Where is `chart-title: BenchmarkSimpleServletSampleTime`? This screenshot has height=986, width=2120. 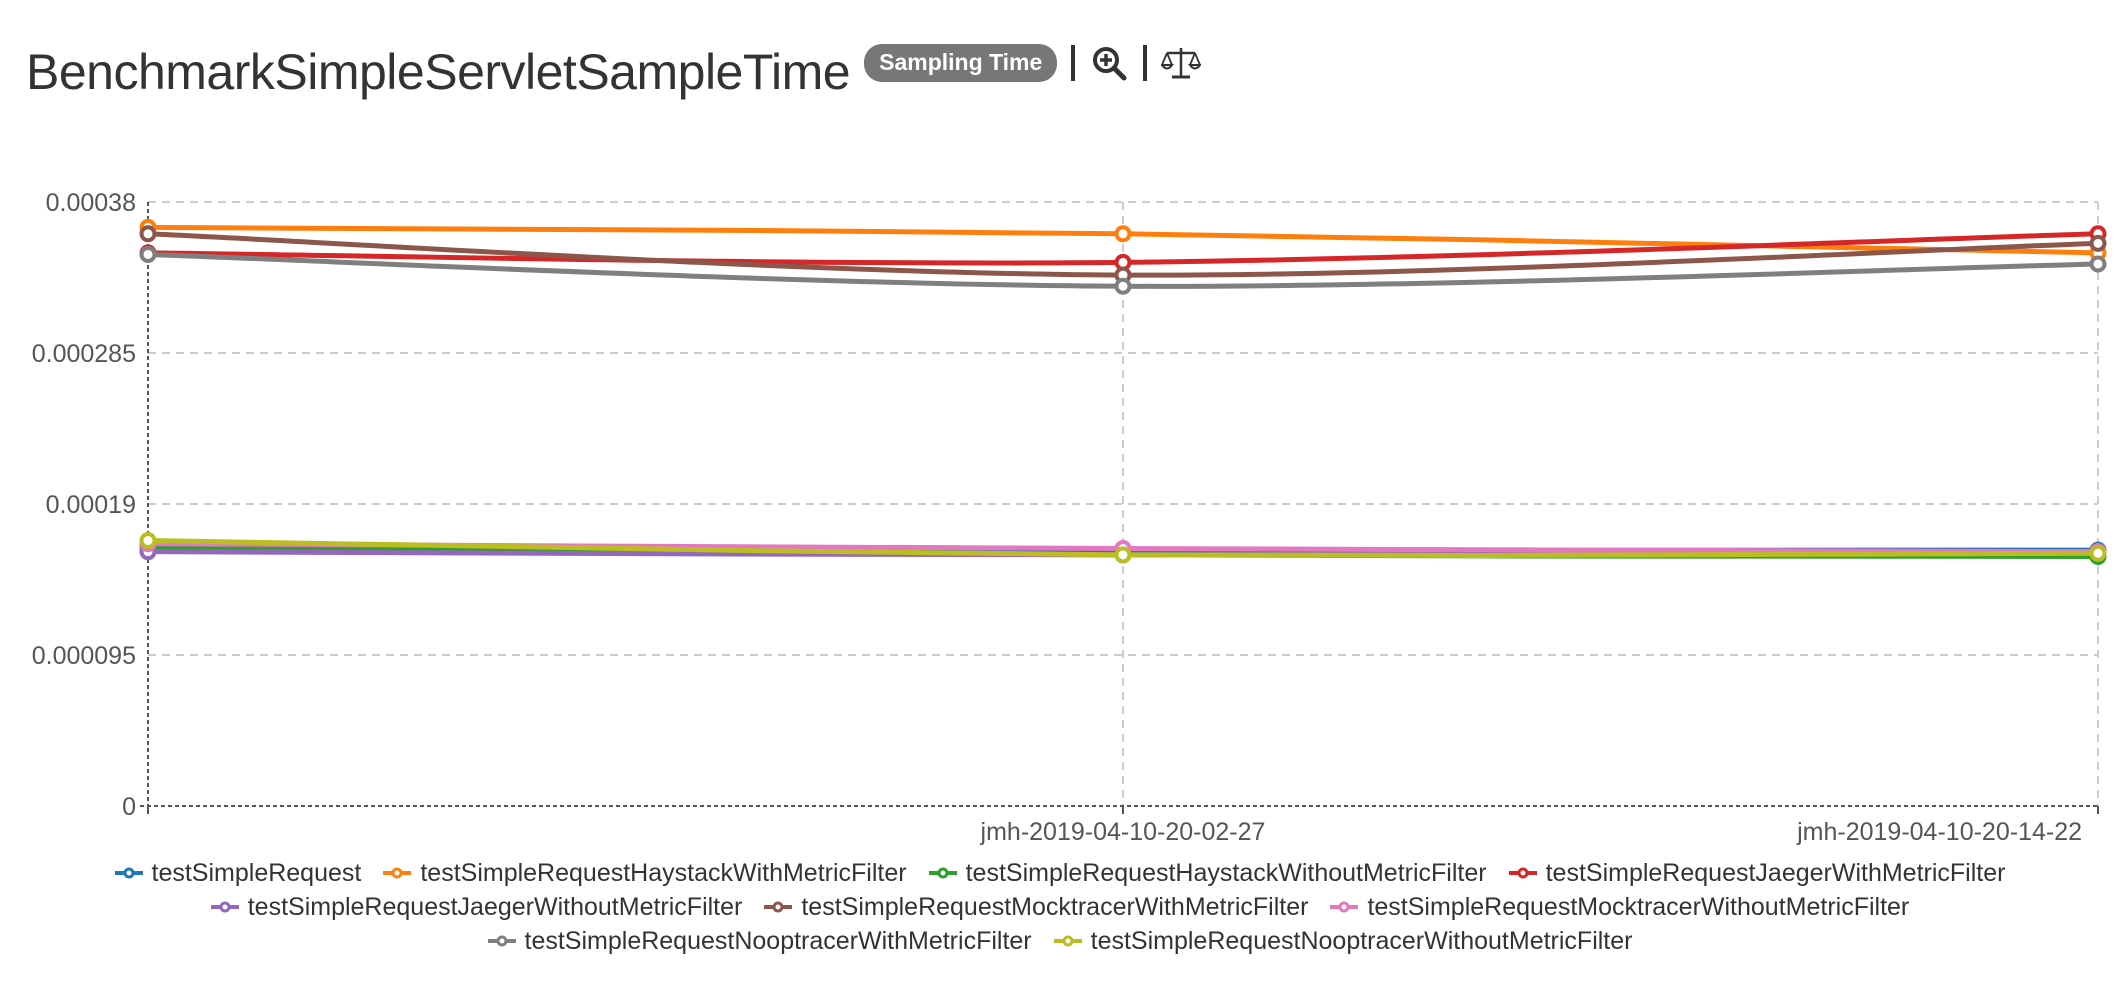 chart-title: BenchmarkSimpleServletSampleTime is located at coordinates (438, 72).